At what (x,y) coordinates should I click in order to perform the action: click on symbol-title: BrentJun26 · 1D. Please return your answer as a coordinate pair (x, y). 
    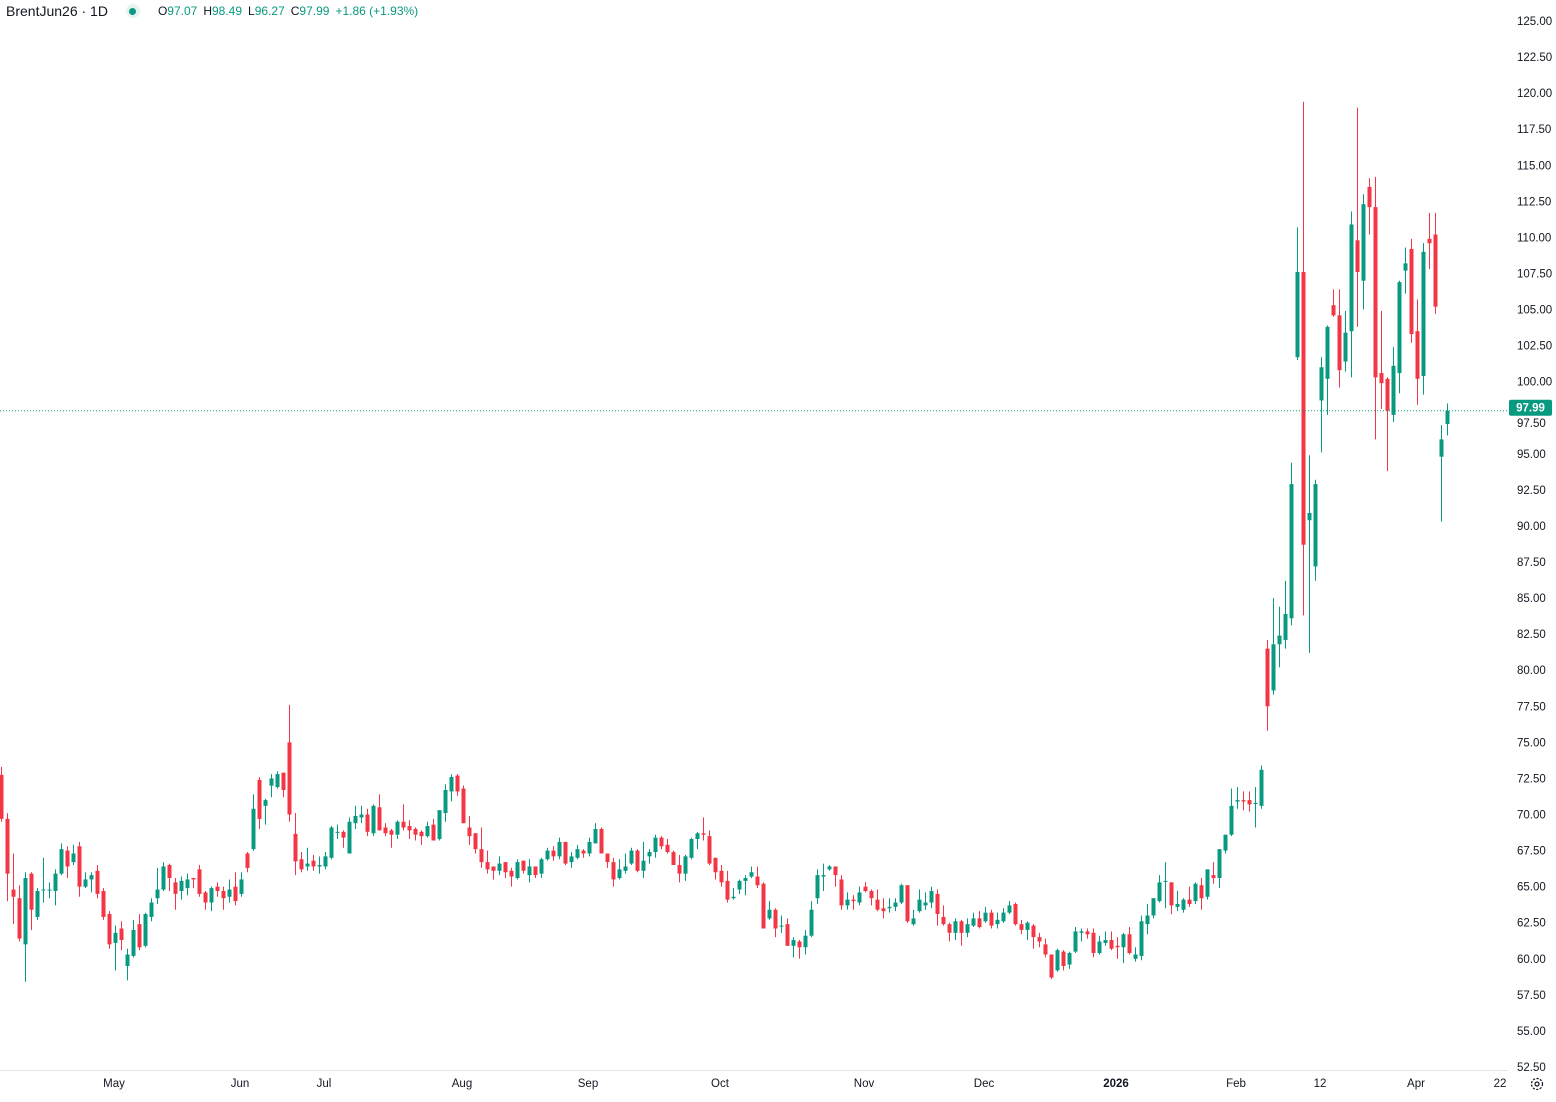
    Looking at the image, I should click on (57, 11).